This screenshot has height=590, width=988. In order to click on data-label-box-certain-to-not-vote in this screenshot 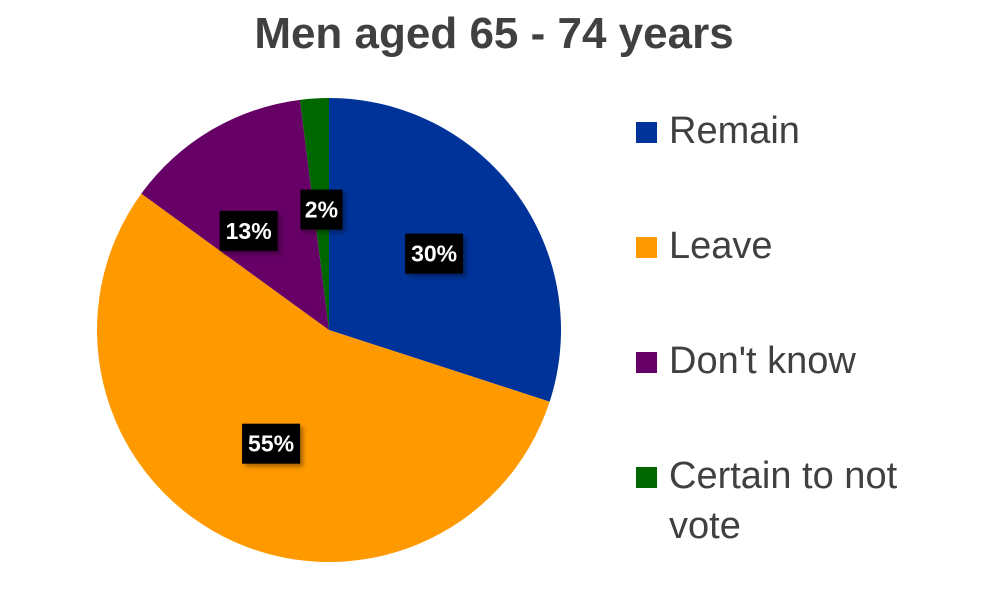, I will do `click(321, 209)`.